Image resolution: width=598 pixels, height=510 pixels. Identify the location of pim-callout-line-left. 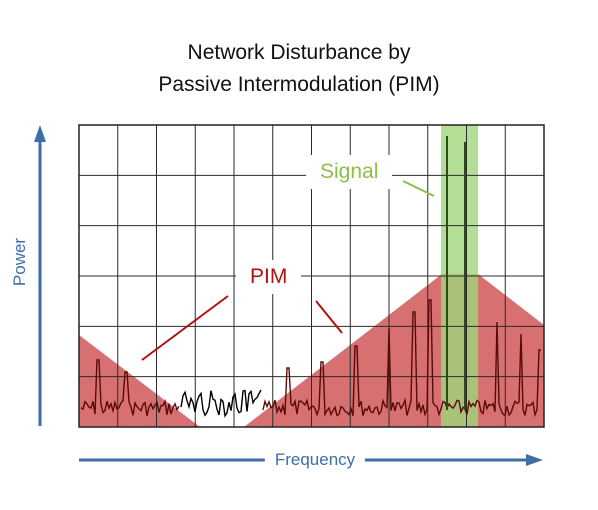
(185, 328).